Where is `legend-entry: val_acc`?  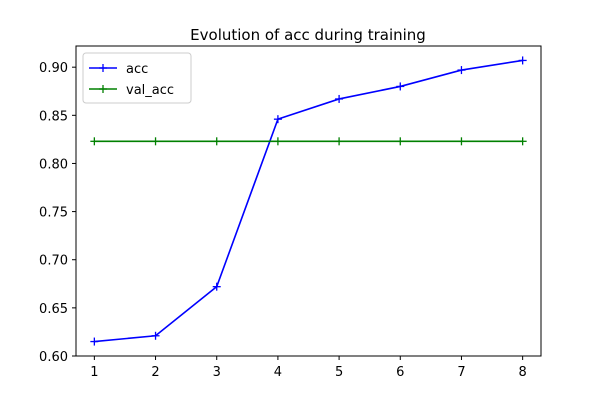 legend-entry: val_acc is located at coordinates (131, 90).